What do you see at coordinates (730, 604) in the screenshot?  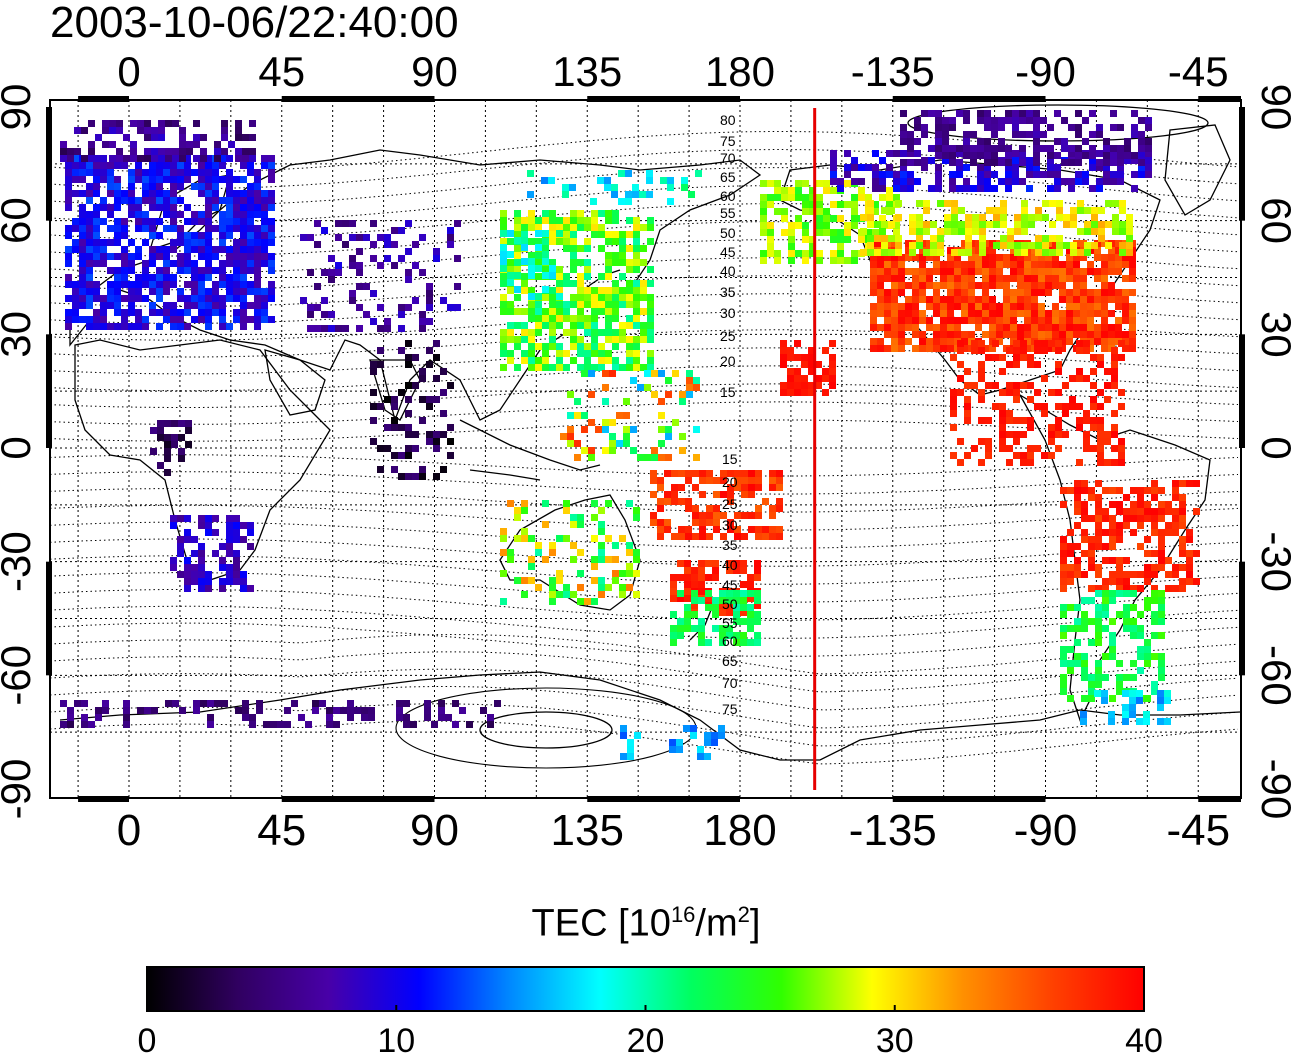 I see `contour-label-south: 50` at bounding box center [730, 604].